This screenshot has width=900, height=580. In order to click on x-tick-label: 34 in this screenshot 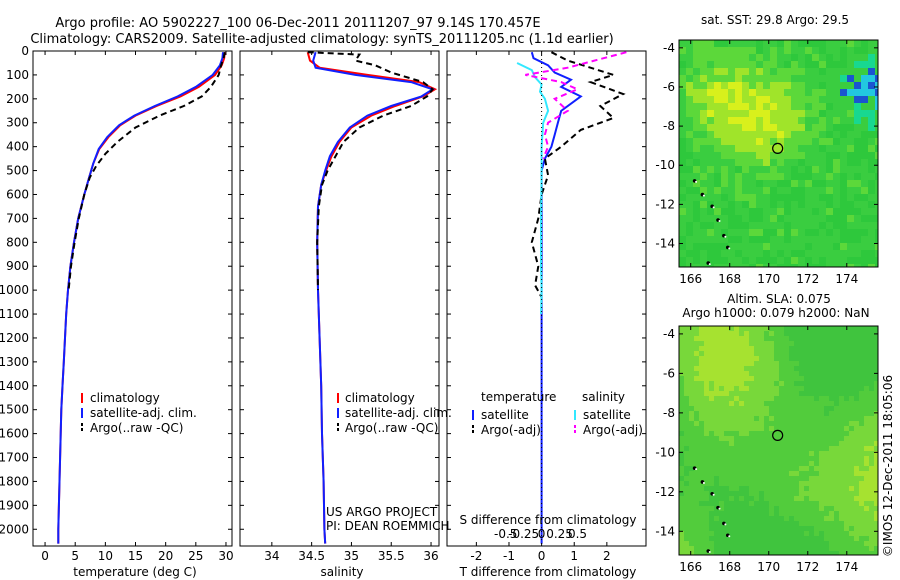, I will do `click(271, 556)`.